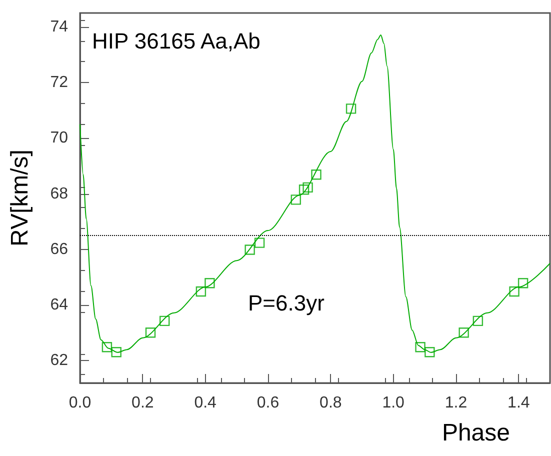  I want to click on y-tick-label: 70, so click(59, 138).